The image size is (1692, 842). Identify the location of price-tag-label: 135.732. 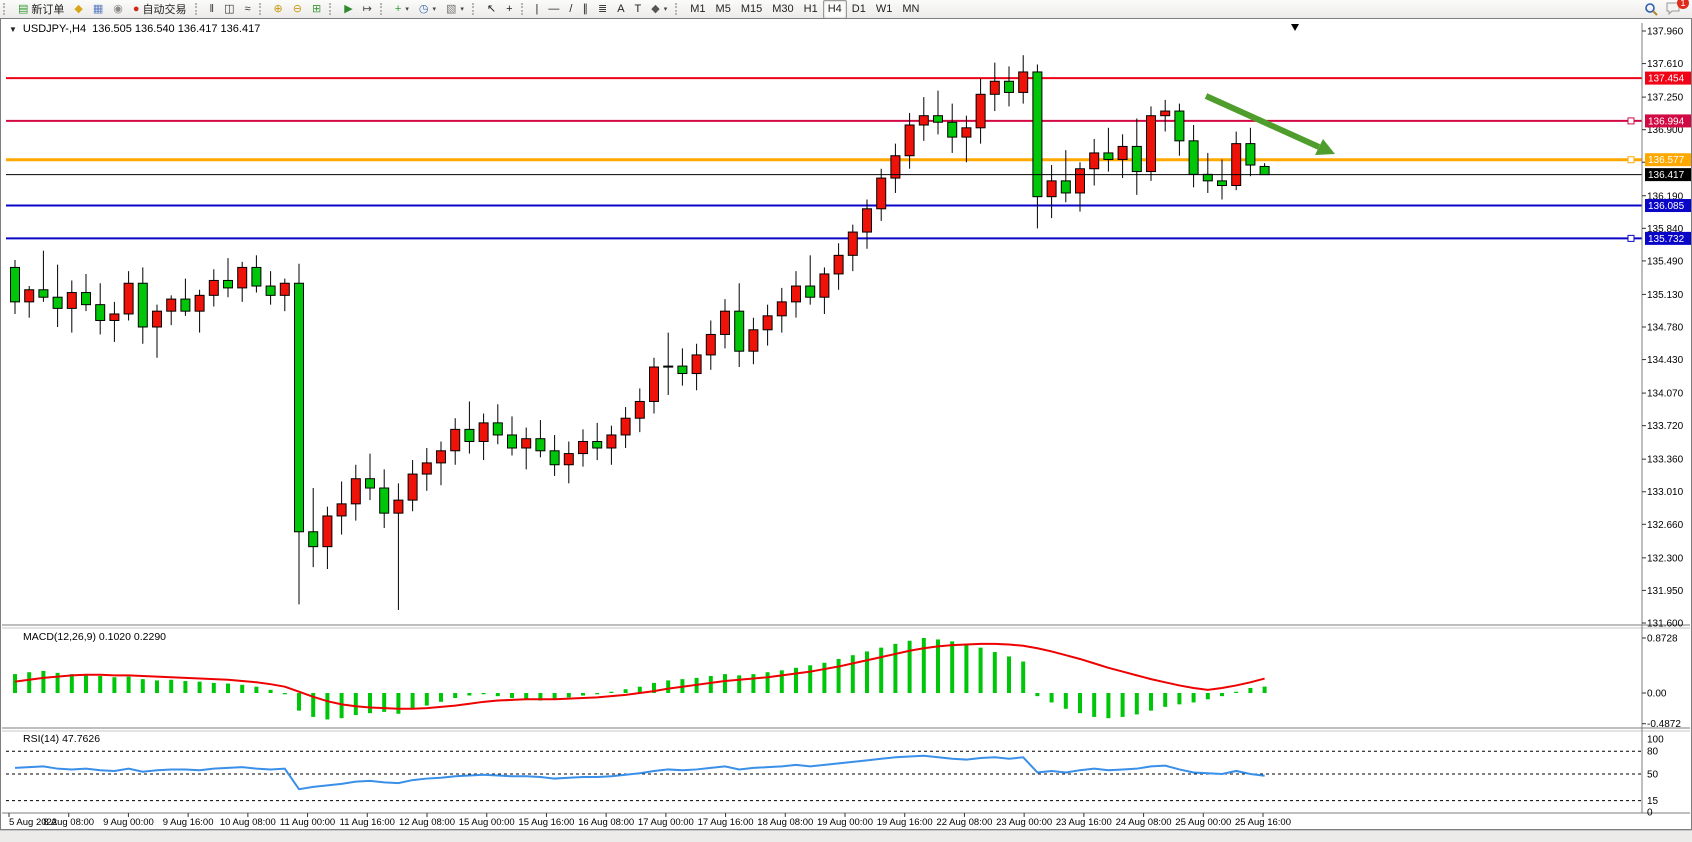
(1666, 239).